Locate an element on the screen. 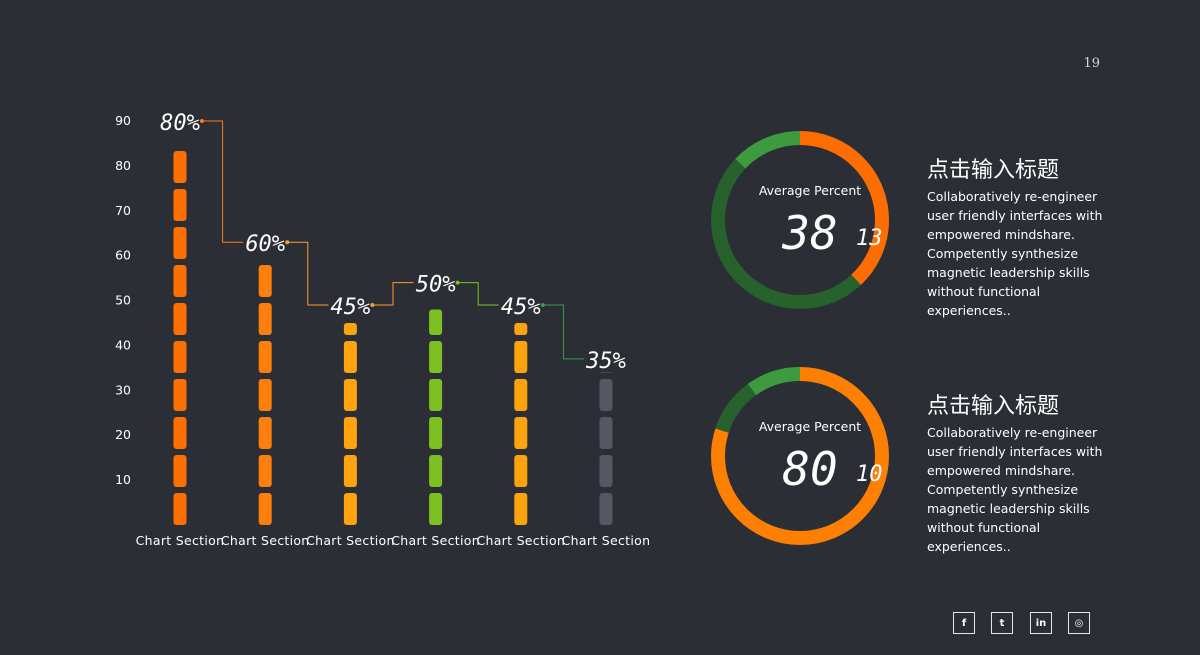  percent-label: 60% is located at coordinates (265, 244).